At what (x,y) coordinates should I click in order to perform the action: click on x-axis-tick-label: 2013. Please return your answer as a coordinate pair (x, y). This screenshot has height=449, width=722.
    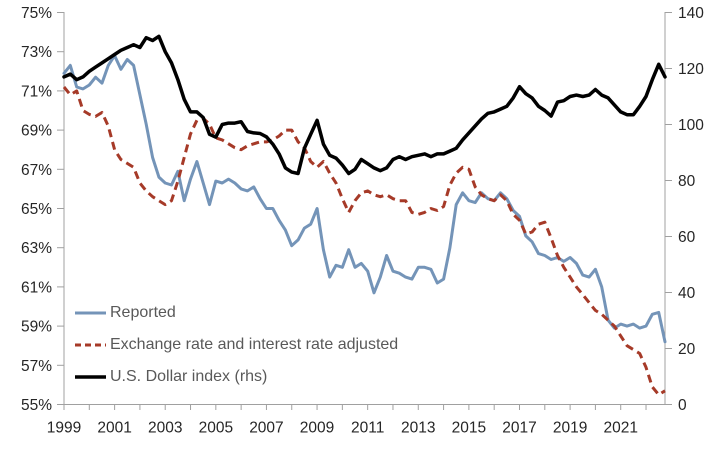
    Looking at the image, I should click on (418, 428).